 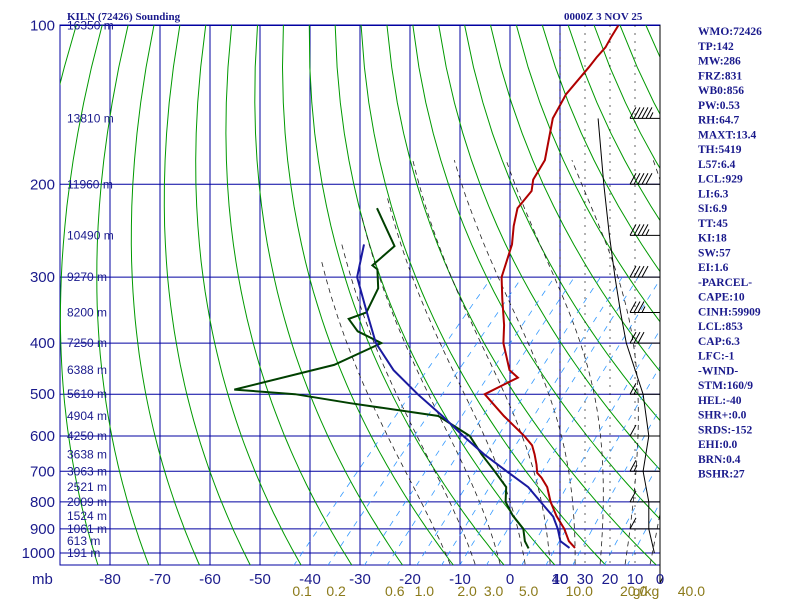 I want to click on index-entry: L57:6.4, so click(x=717, y=165).